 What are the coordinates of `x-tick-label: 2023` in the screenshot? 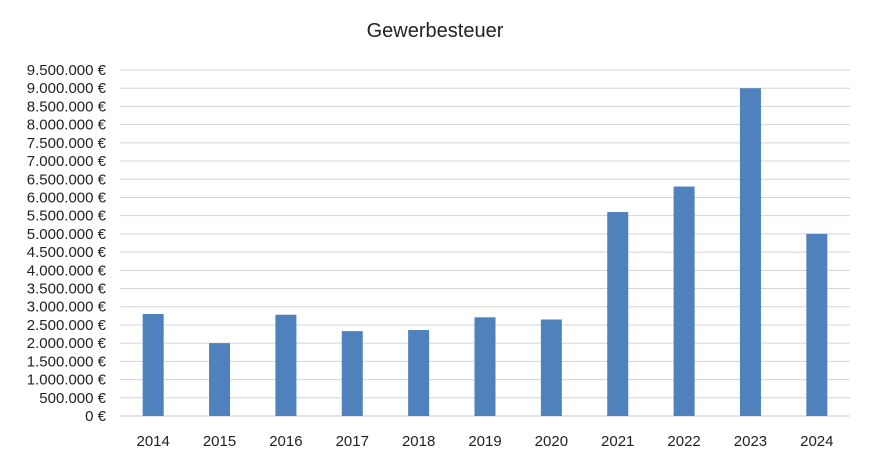 It's located at (750, 441).